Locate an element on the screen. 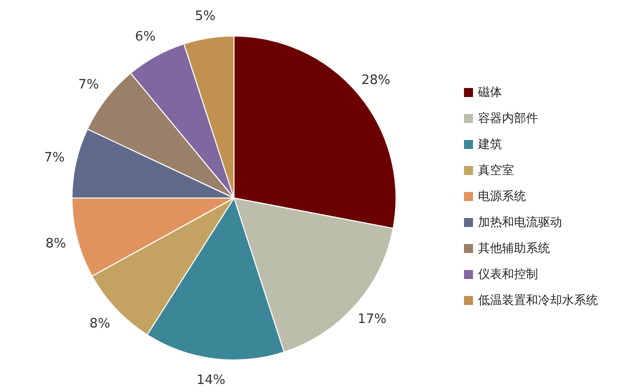 This screenshot has width=618, height=392. legend-label: 真空室 is located at coordinates (496, 170).